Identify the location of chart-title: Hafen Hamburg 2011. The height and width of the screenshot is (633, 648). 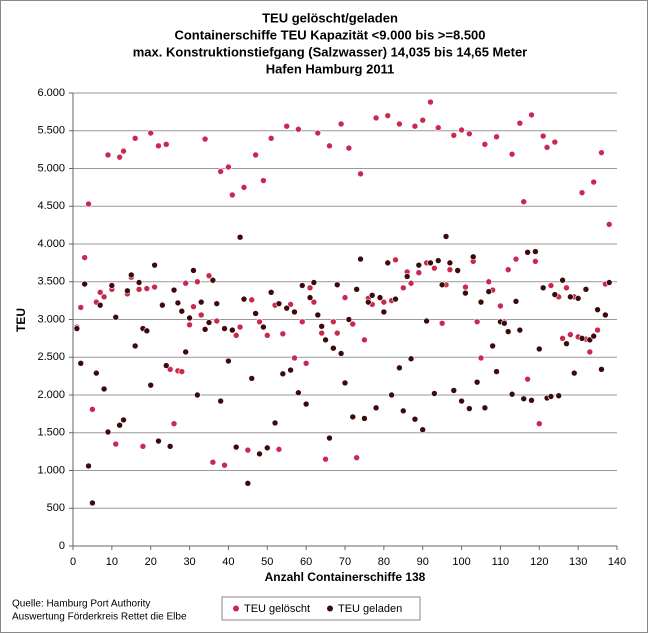
(330, 68).